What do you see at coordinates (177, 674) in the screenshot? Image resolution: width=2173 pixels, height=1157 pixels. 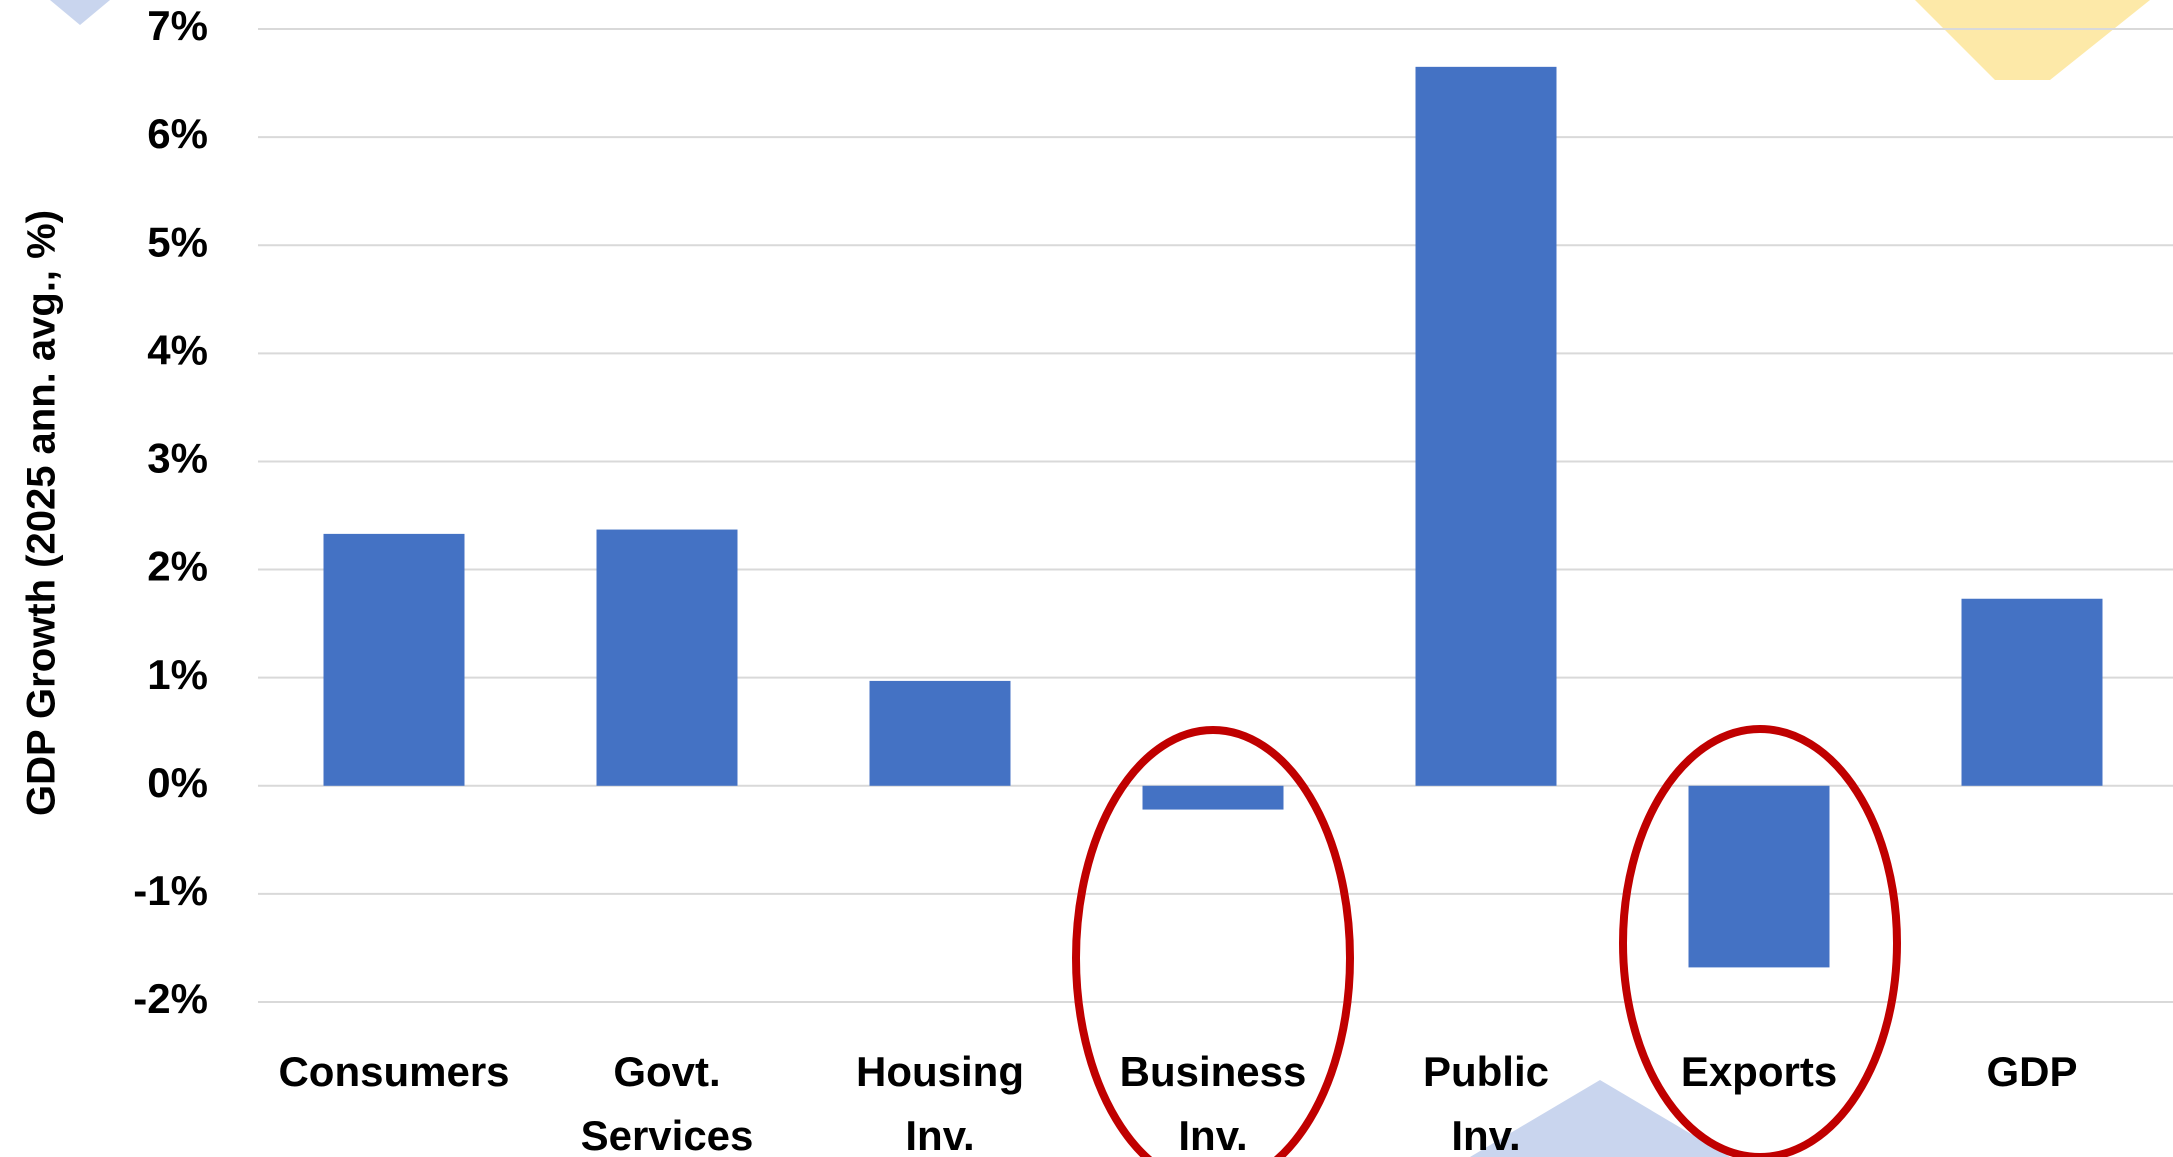 I see `y-tick-label: 1%` at bounding box center [177, 674].